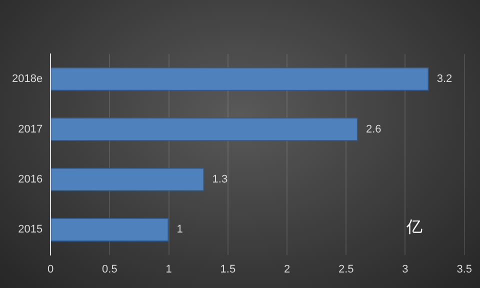 Image resolution: width=480 pixels, height=288 pixels. Describe the element at coordinates (30, 230) in the screenshot. I see `y-tick-label: 2015` at that location.